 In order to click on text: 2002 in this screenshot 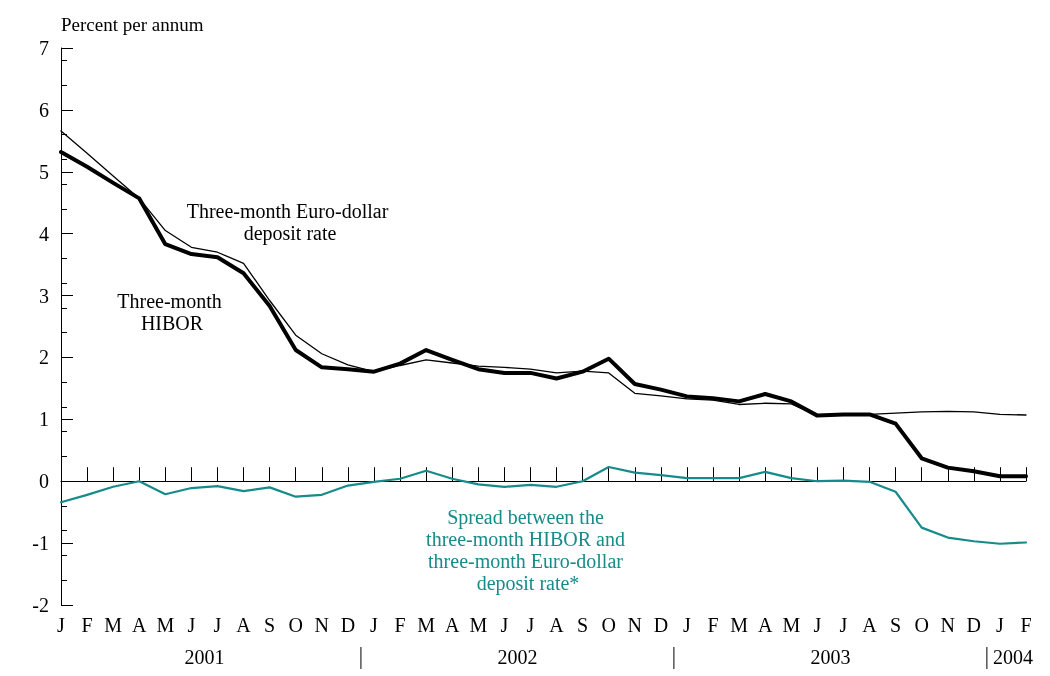, I will do `click(517, 657)`.